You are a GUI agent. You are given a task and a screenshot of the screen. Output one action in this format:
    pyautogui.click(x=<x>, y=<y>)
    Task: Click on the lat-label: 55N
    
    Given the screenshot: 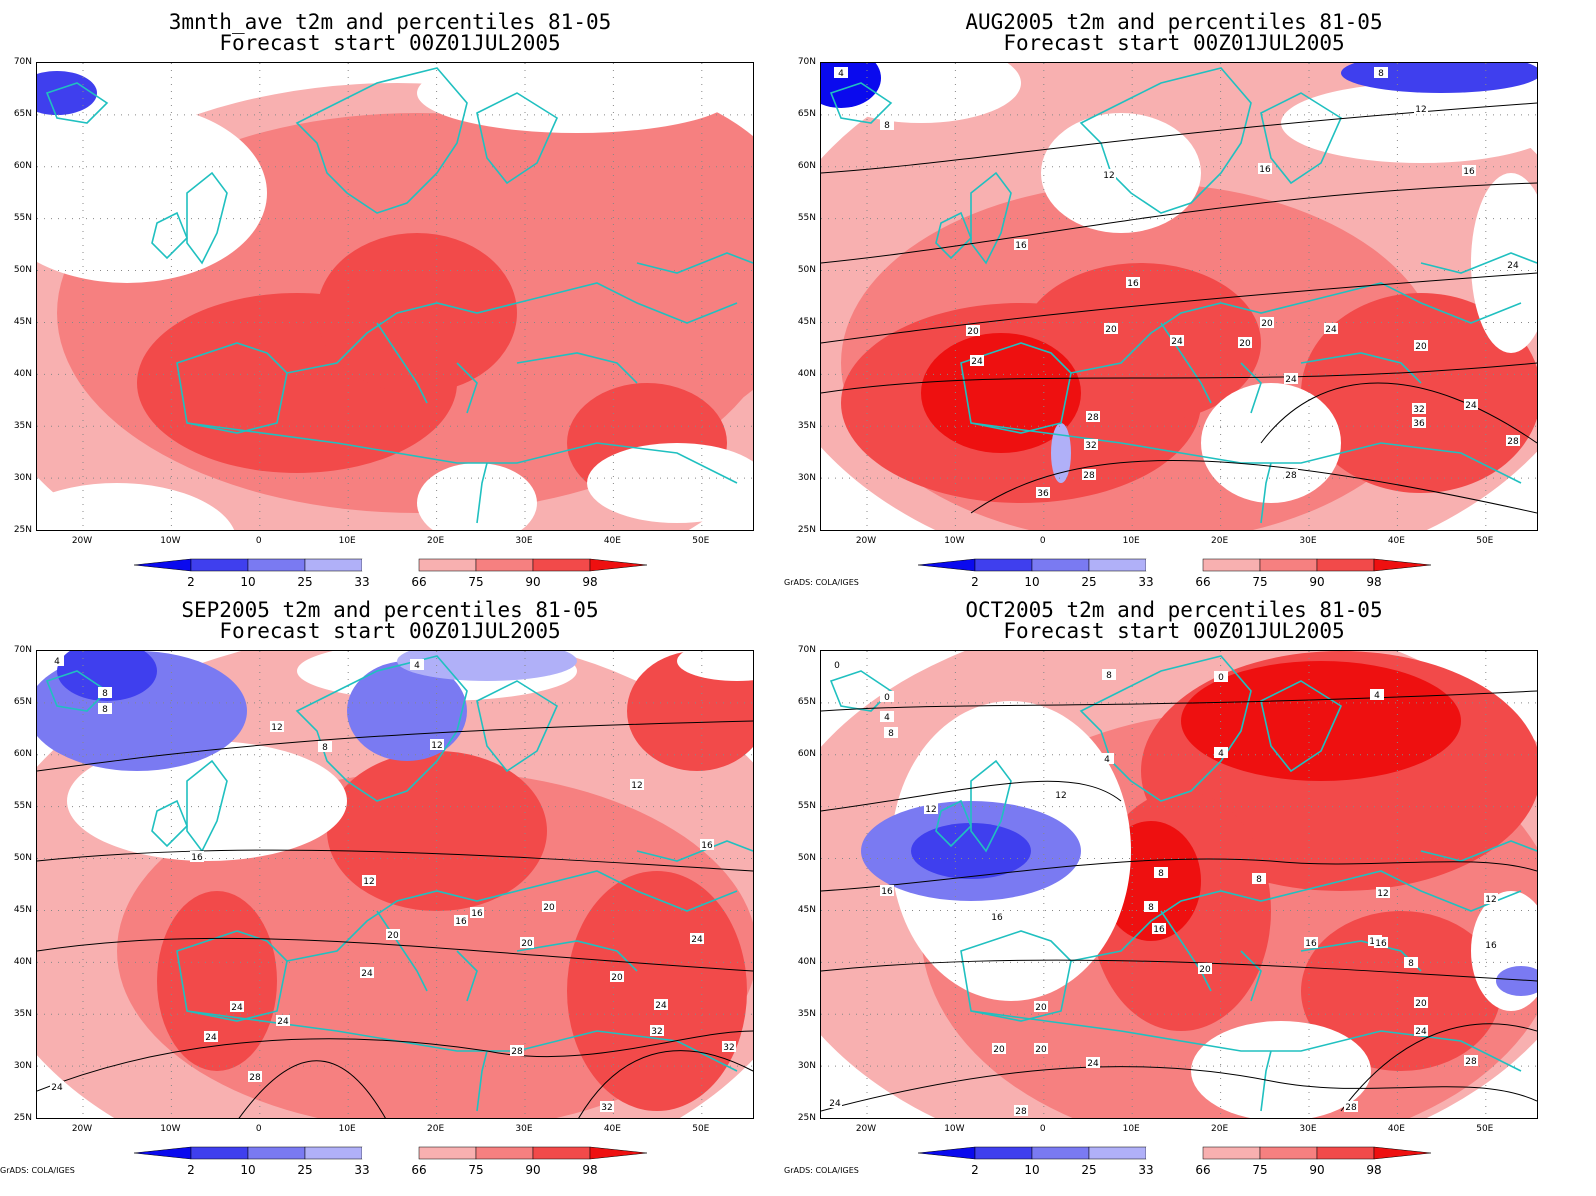 What is the action you would take?
    pyautogui.click(x=806, y=806)
    